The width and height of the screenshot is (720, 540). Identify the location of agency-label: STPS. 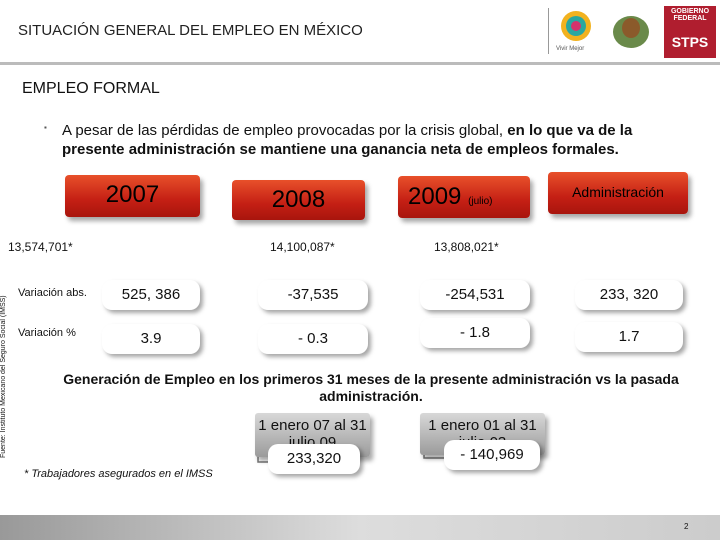
(690, 42).